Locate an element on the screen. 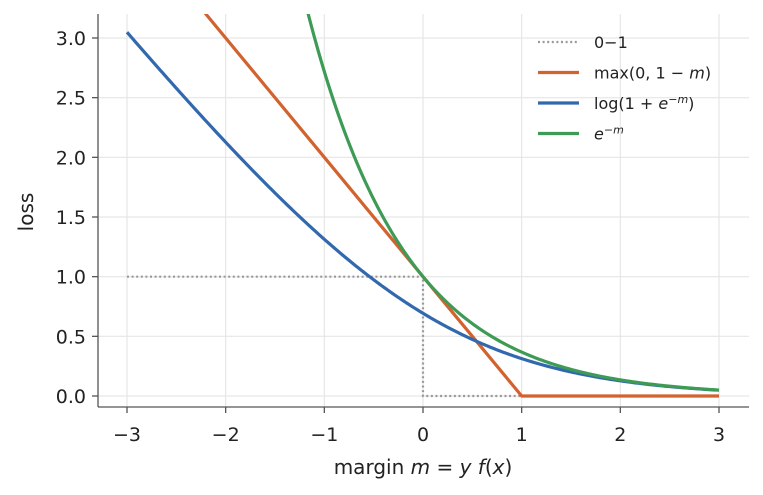  y-tick-label: 0.5 is located at coordinates (71, 337).